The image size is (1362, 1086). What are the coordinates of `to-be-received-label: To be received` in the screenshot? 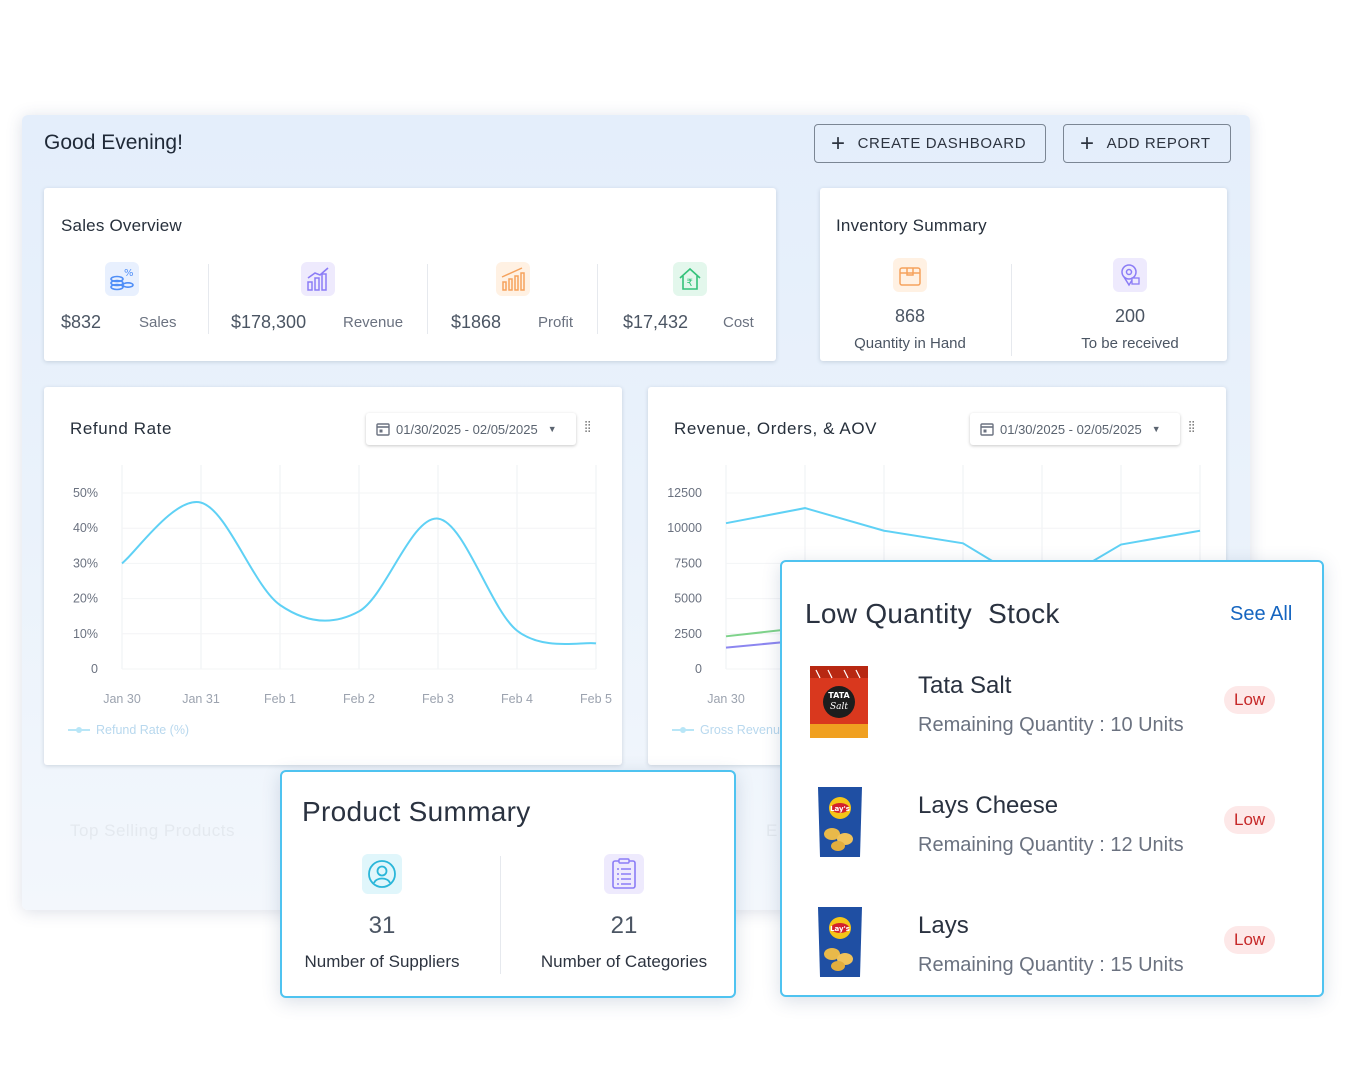 It's located at (1130, 343).